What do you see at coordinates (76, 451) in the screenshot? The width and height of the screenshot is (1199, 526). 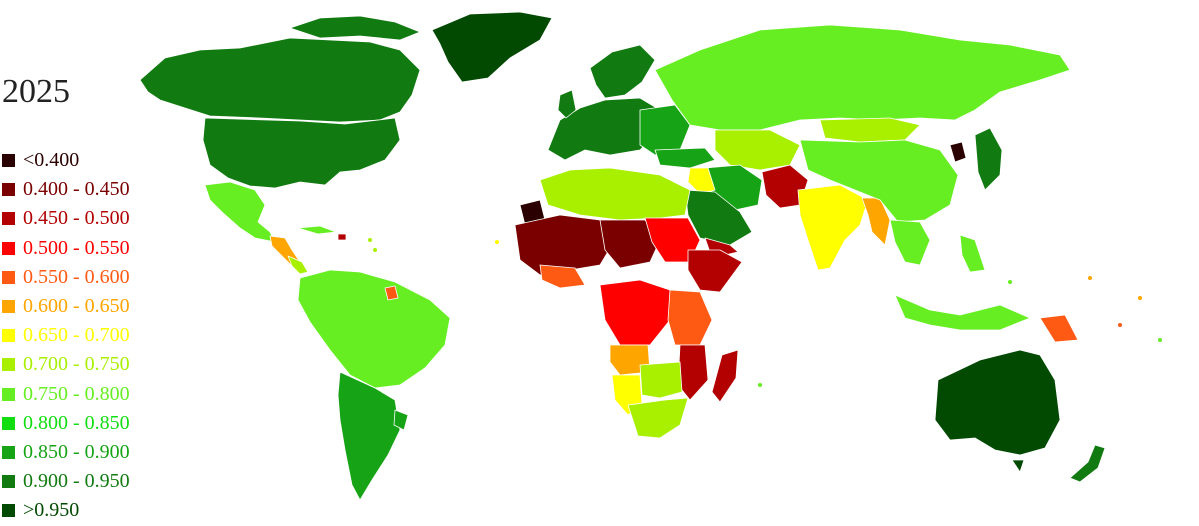 I see `legend-label: 0.850 - 0.900` at bounding box center [76, 451].